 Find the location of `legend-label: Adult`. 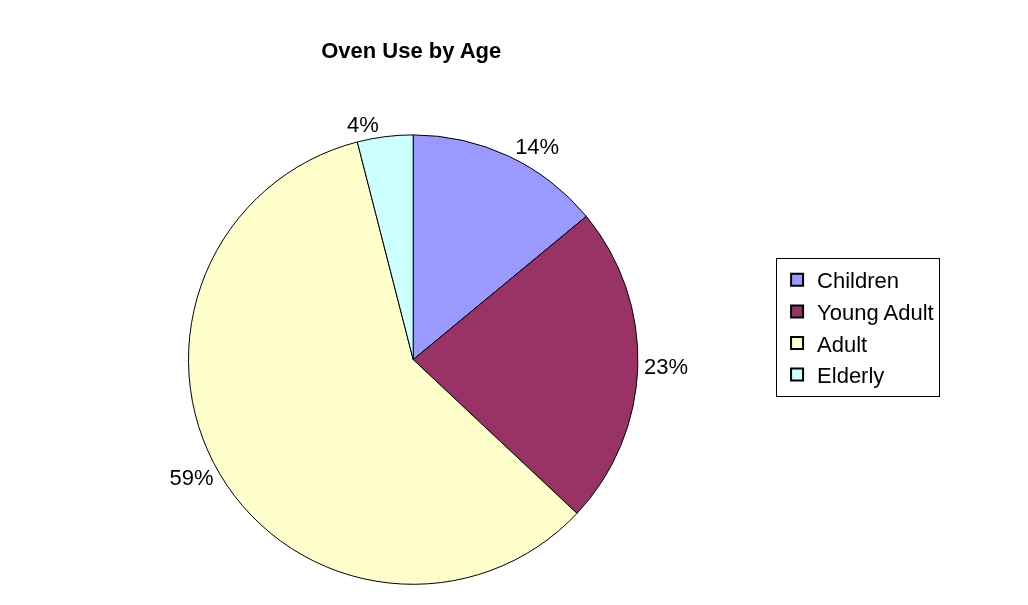

legend-label: Adult is located at coordinates (842, 344).